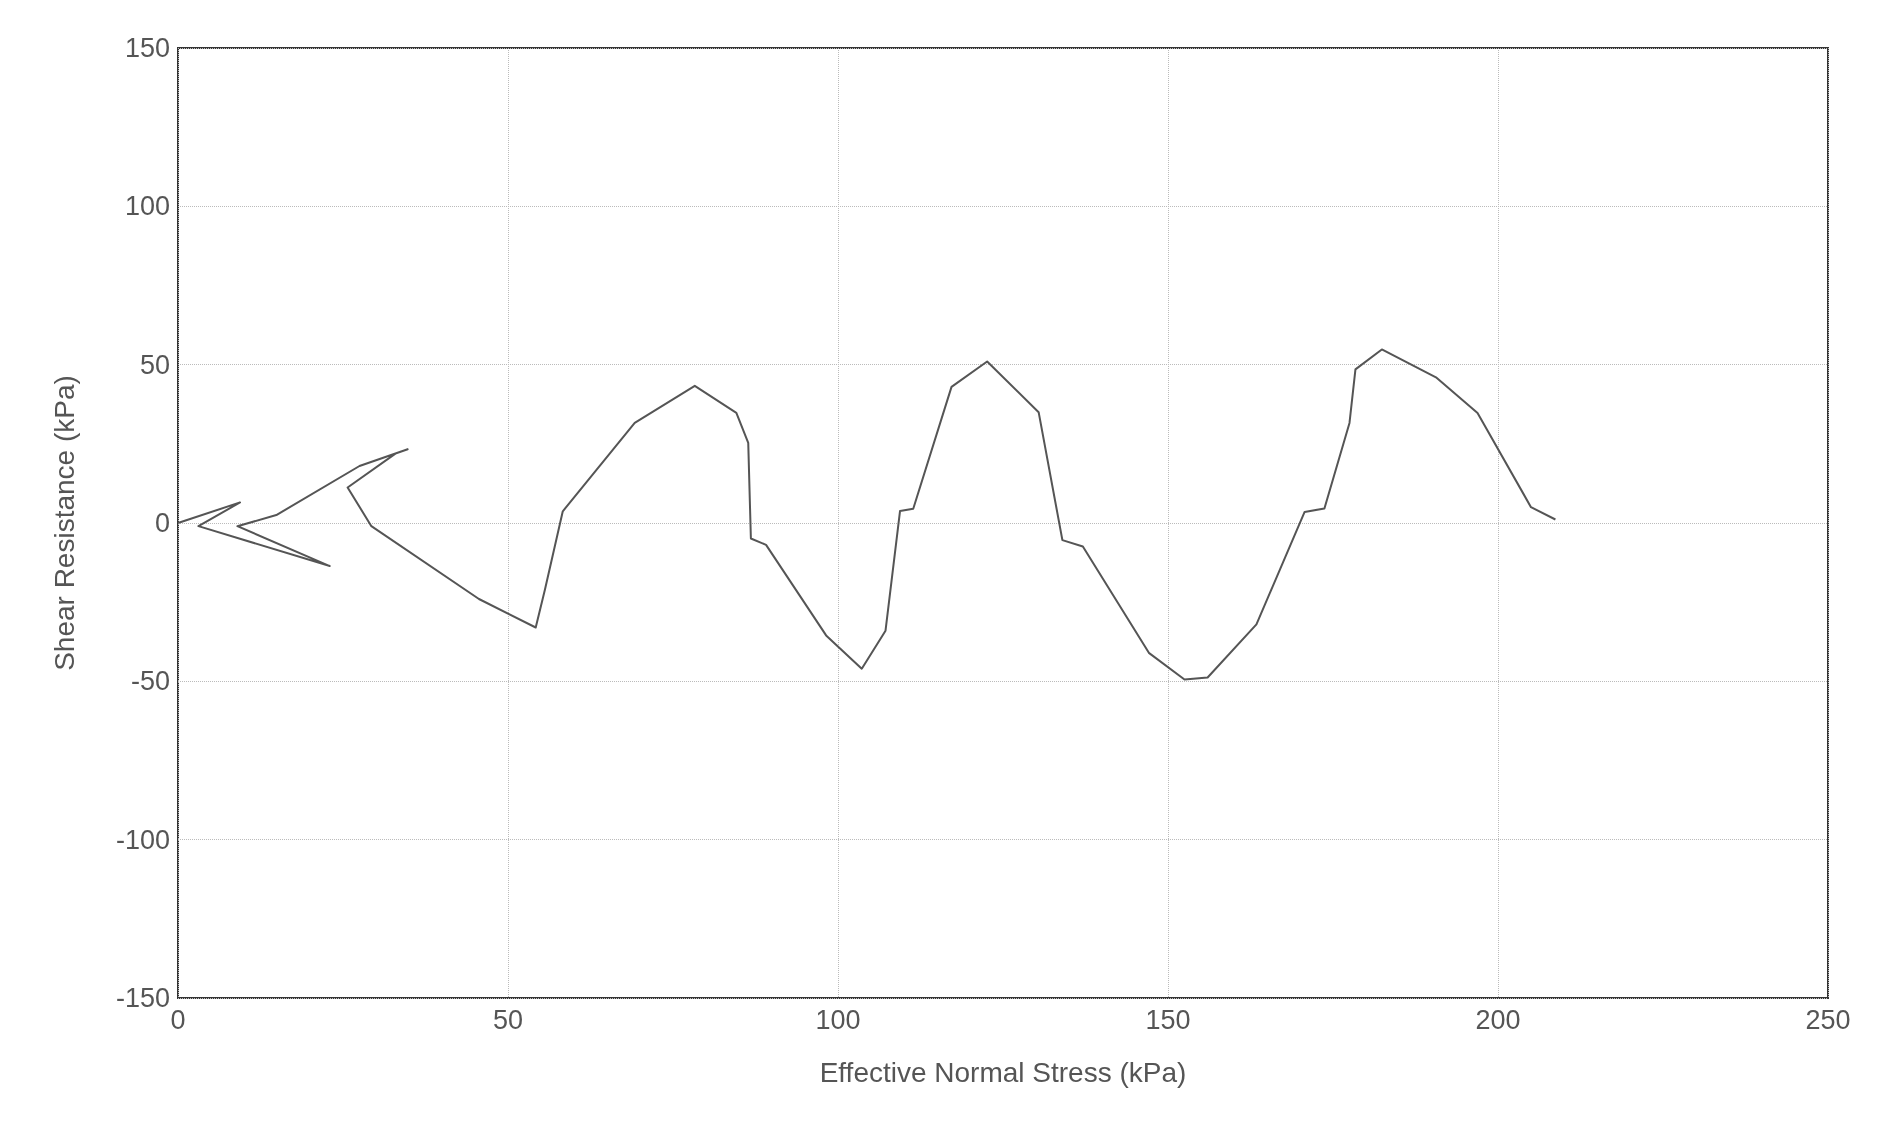  Describe the element at coordinates (64, 523) in the screenshot. I see `y-axis-title: Shear Resistance (kPa)` at that location.